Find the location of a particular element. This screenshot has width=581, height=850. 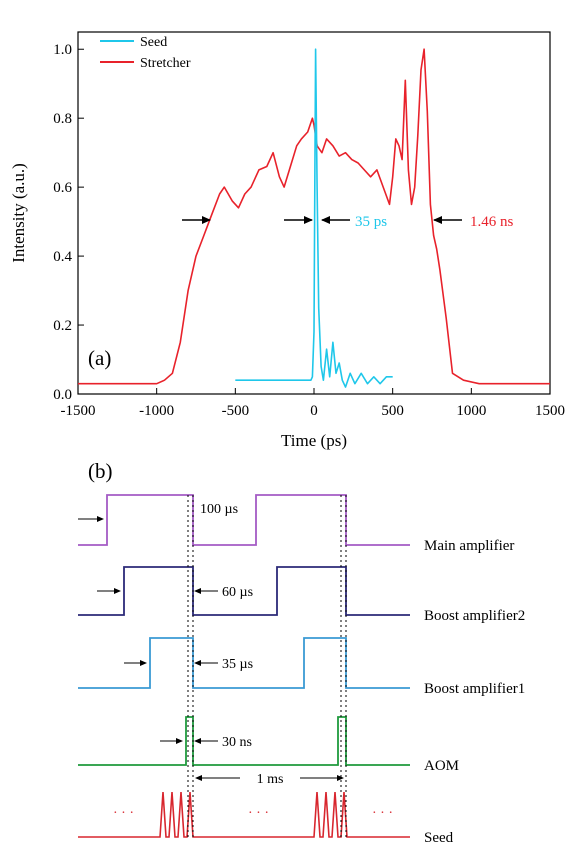

legend: Seed Stretcher is located at coordinates (145, 53).